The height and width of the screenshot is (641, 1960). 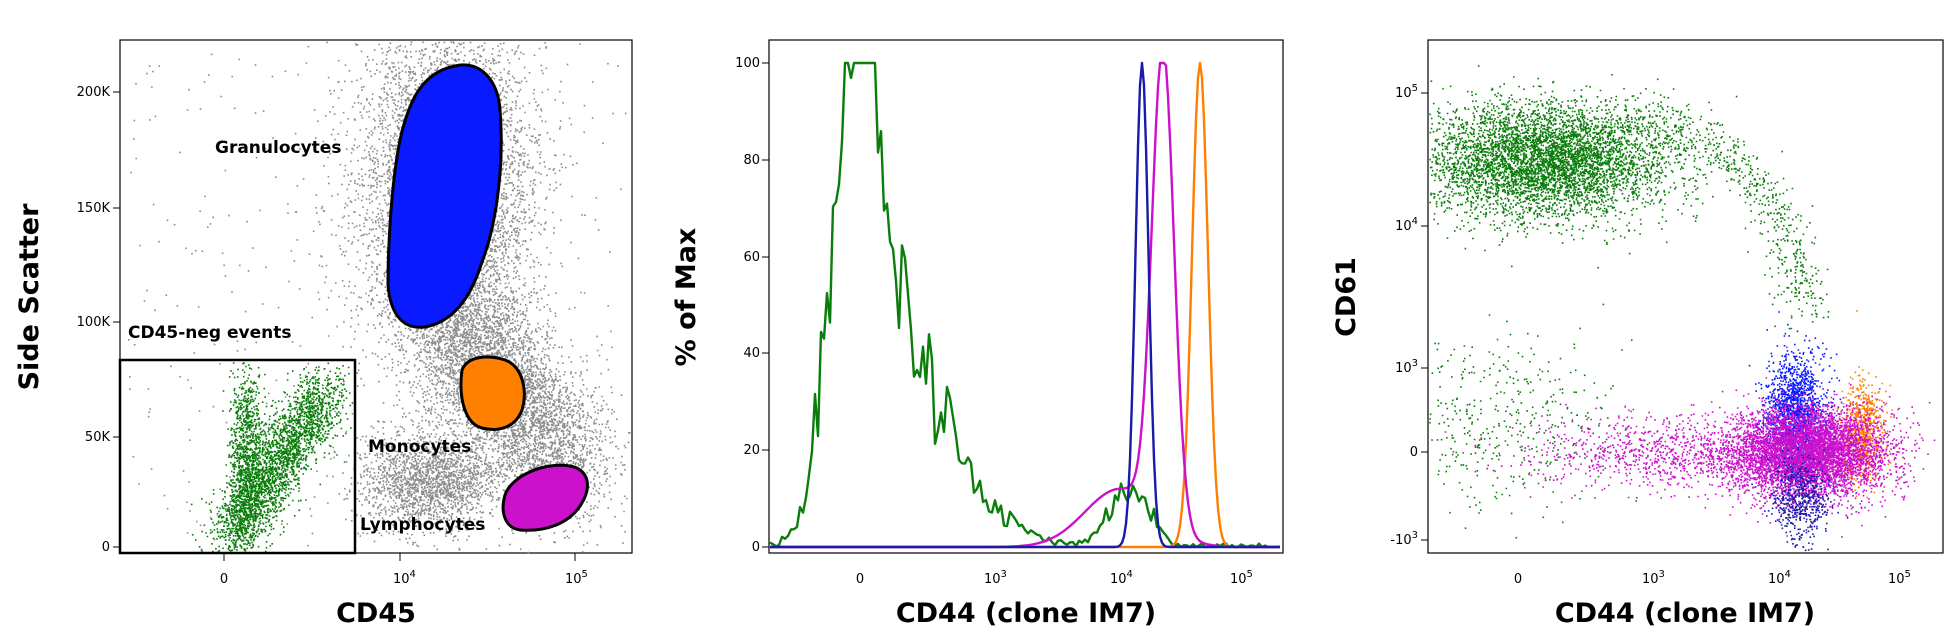 I want to click on label-monocytes: Monocytes, so click(x=419, y=447).